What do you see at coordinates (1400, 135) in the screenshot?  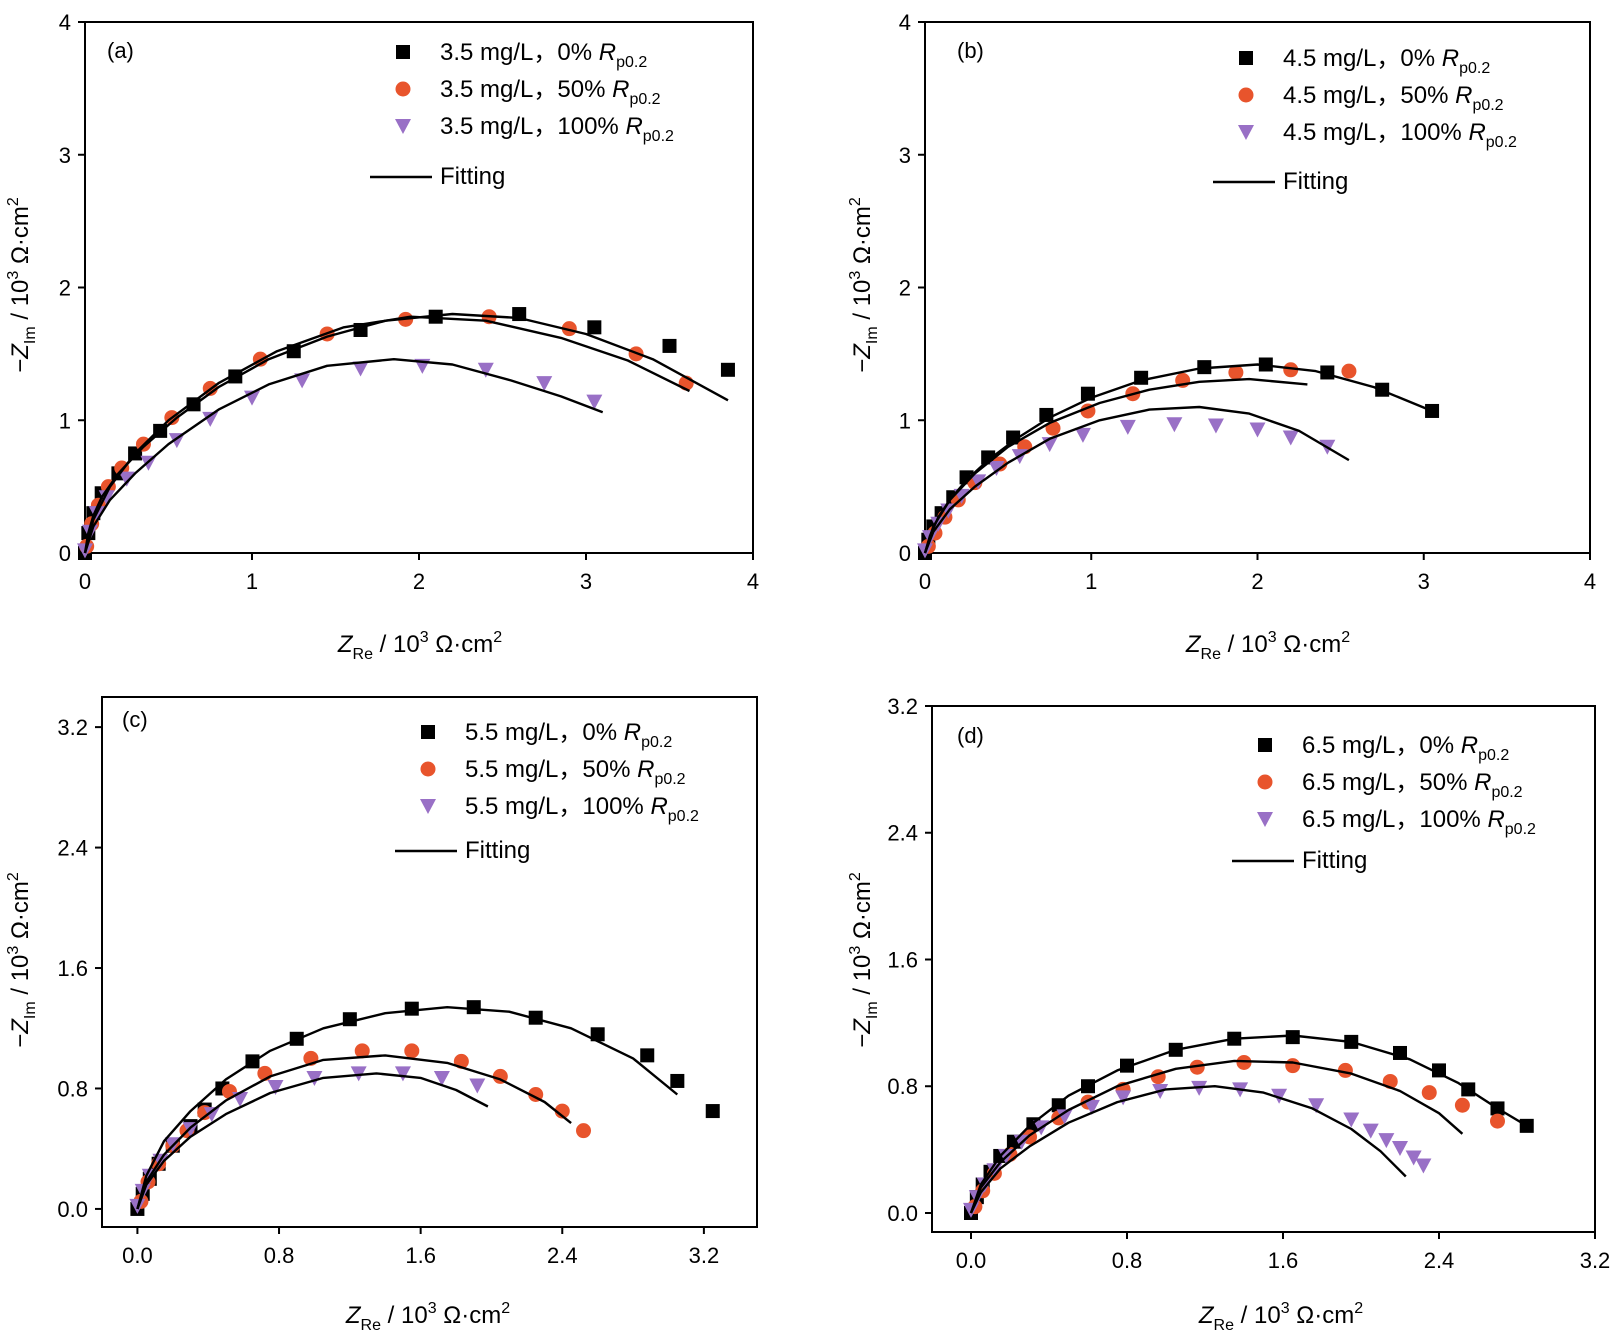 I see `legend-label: 4.5 mg/L，100% Rp0.2` at bounding box center [1400, 135].